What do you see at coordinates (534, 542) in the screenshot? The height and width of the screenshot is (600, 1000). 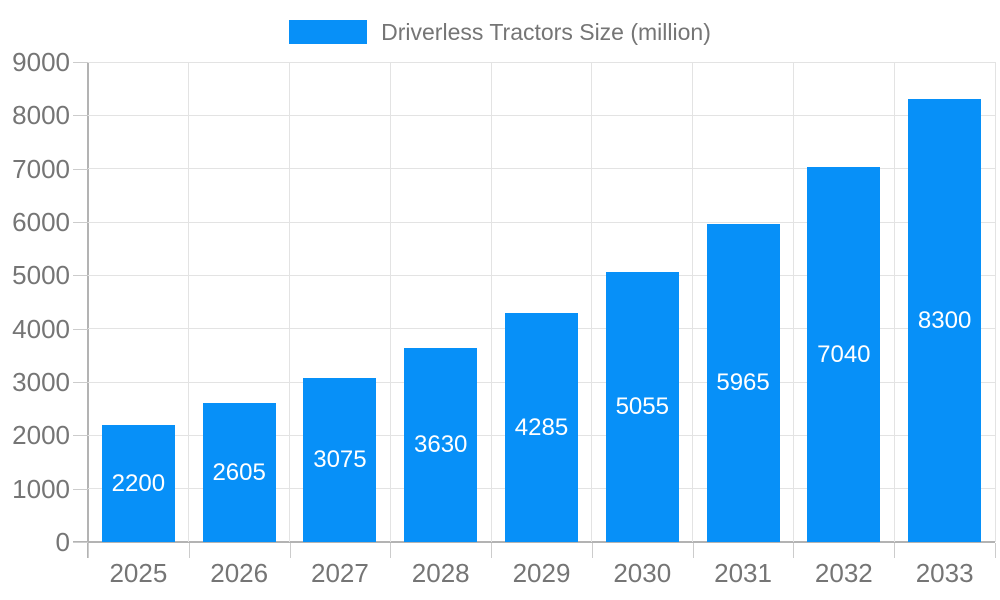 I see `x-axis-line` at bounding box center [534, 542].